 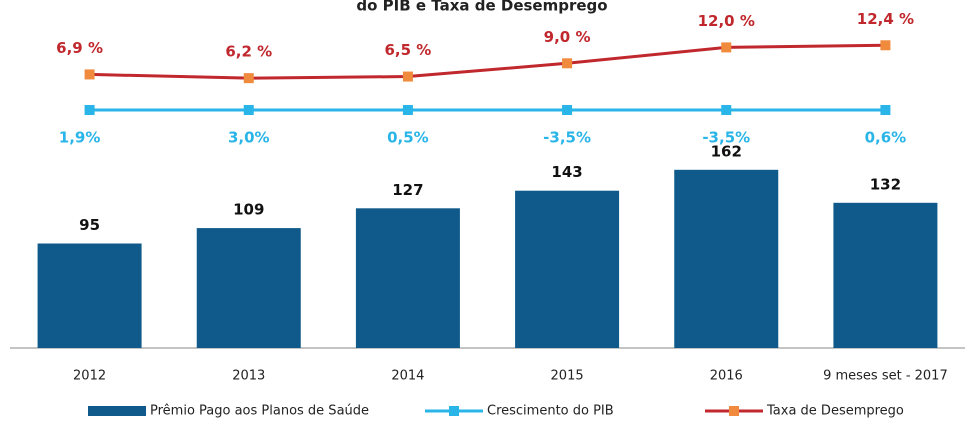 What do you see at coordinates (407, 190) in the screenshot?
I see `bar-label: 127` at bounding box center [407, 190].